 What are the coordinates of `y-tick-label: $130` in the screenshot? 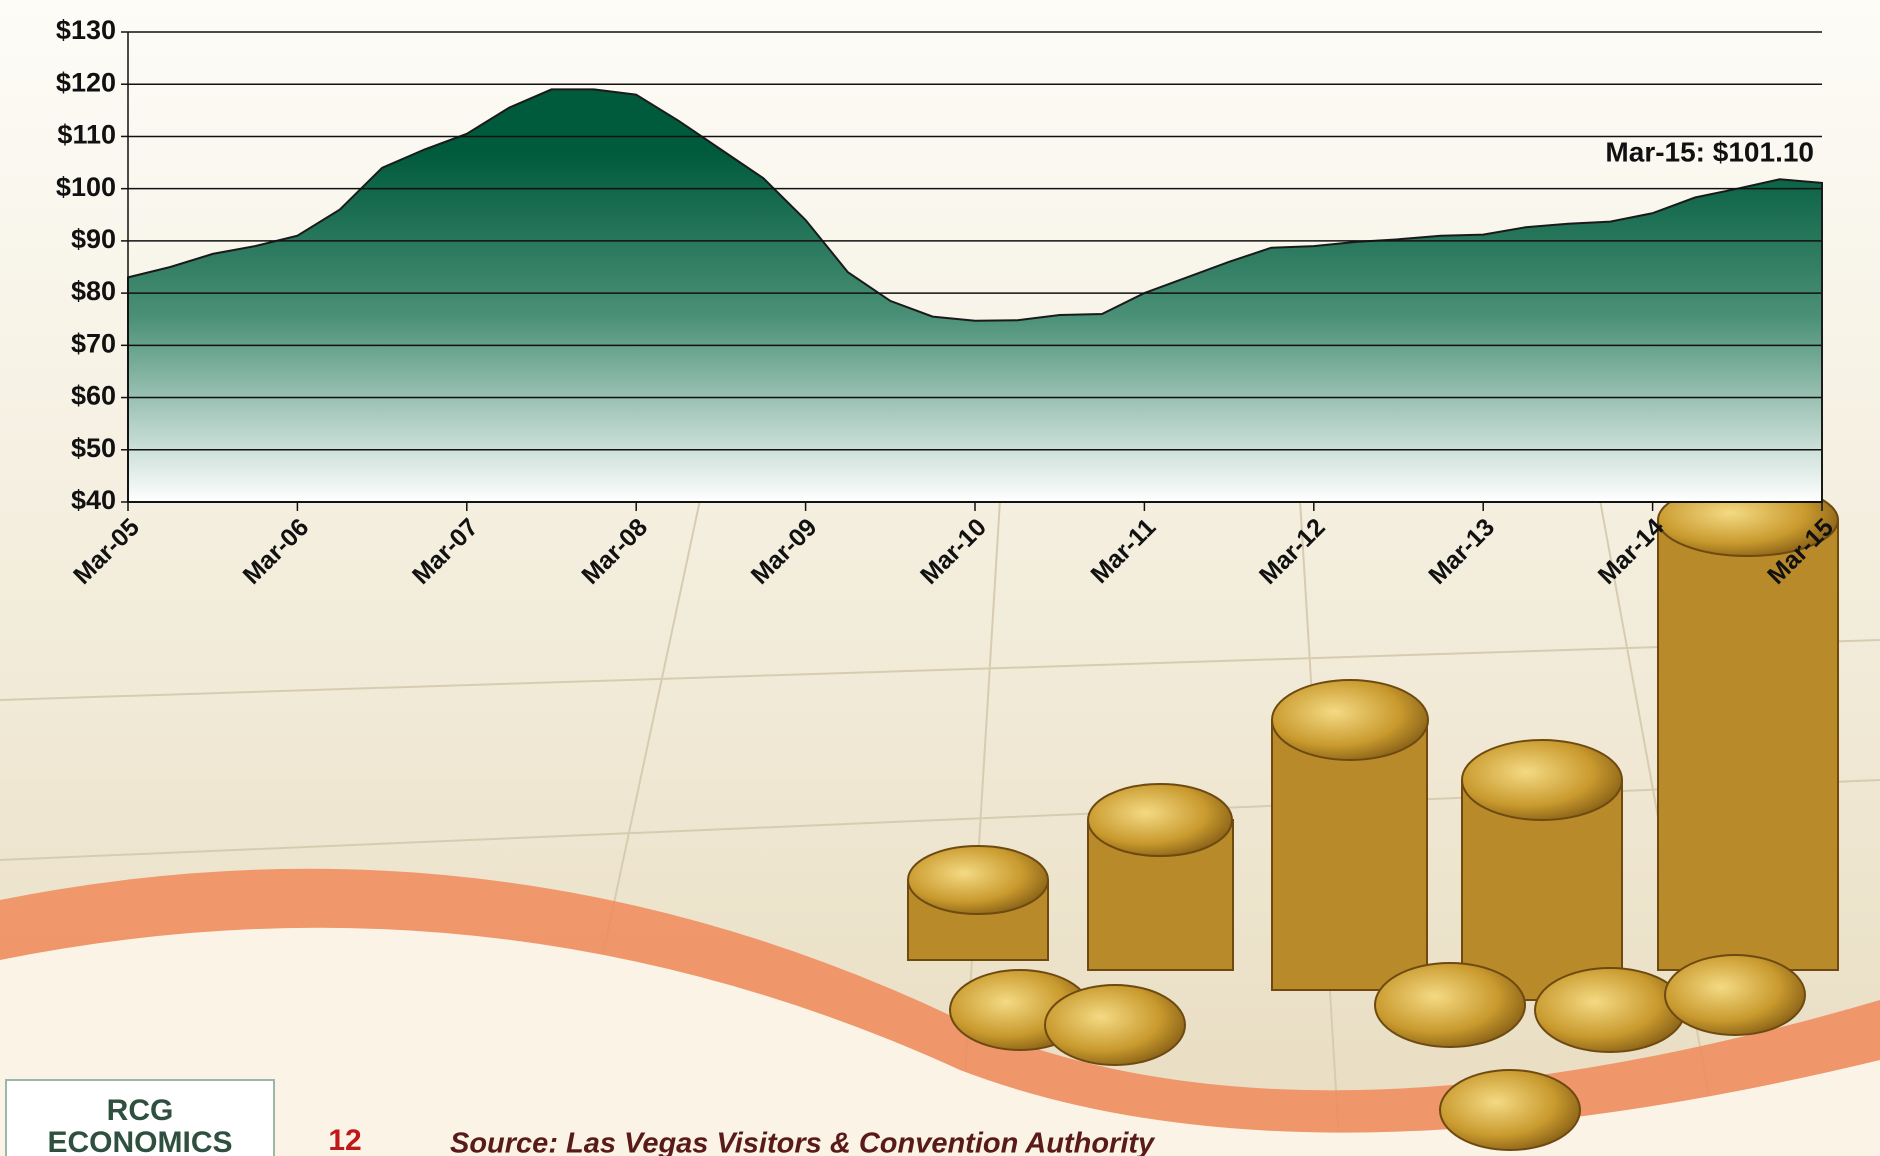 It's located at (86, 30).